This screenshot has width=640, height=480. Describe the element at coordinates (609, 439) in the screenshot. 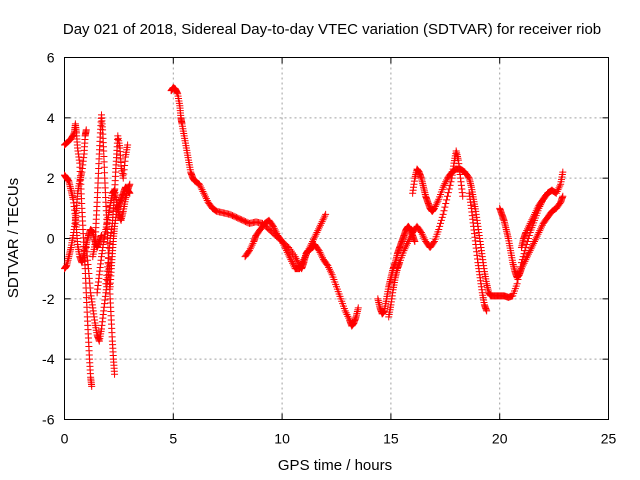

I see `x-tick-label: 25` at that location.